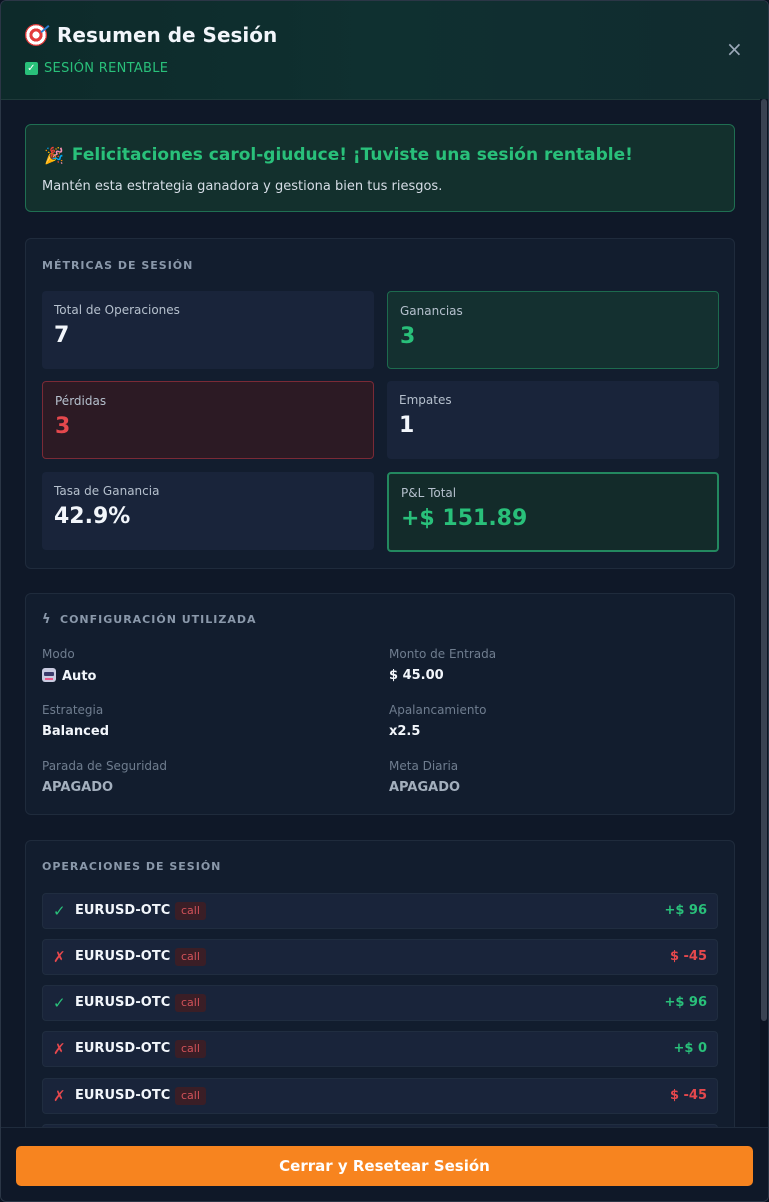 This screenshot has height=1202, width=769. What do you see at coordinates (384, 50) in the screenshot?
I see `modal-header: Resumen de Sesión ✓ SESIÓN RENTABLE ×` at bounding box center [384, 50].